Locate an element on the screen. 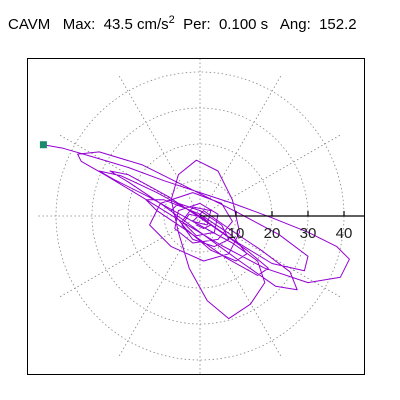 This screenshot has height=400, width=400. max-label: Max: is located at coordinates (79, 24).